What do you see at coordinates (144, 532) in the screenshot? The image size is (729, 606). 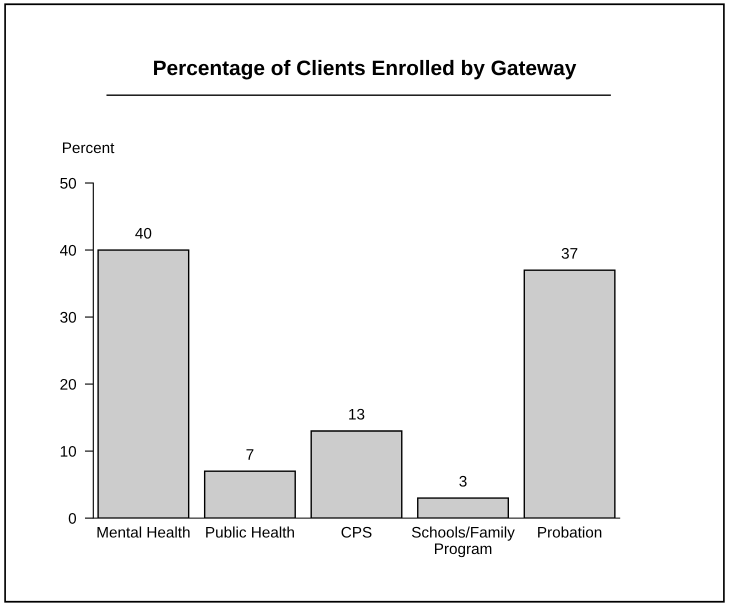 I see `x-tick-label: Mental Health` at bounding box center [144, 532].